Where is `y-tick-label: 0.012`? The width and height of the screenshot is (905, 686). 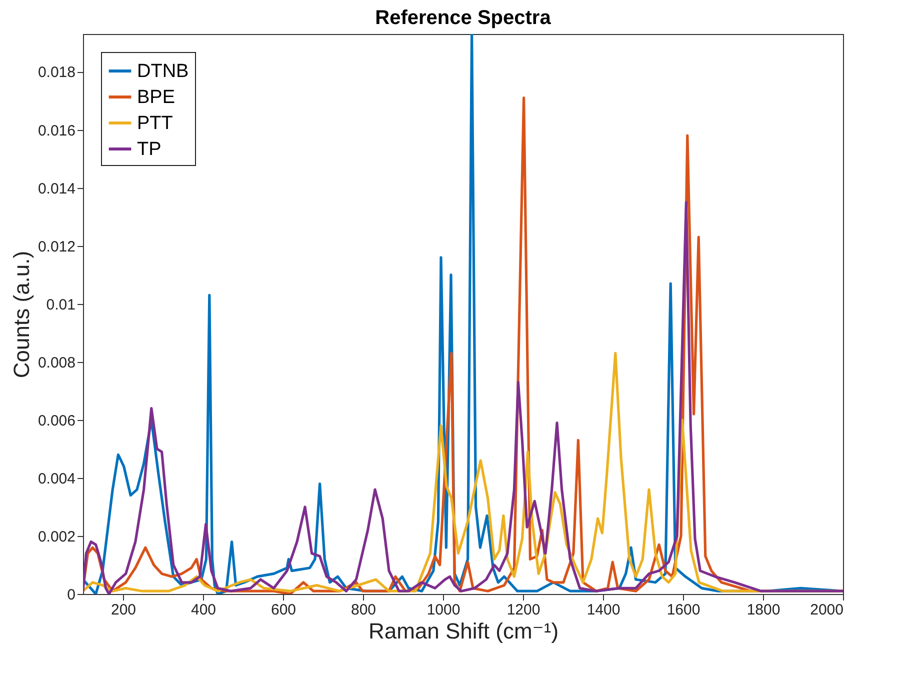 y-tick-label: 0.012 is located at coordinates (57, 247).